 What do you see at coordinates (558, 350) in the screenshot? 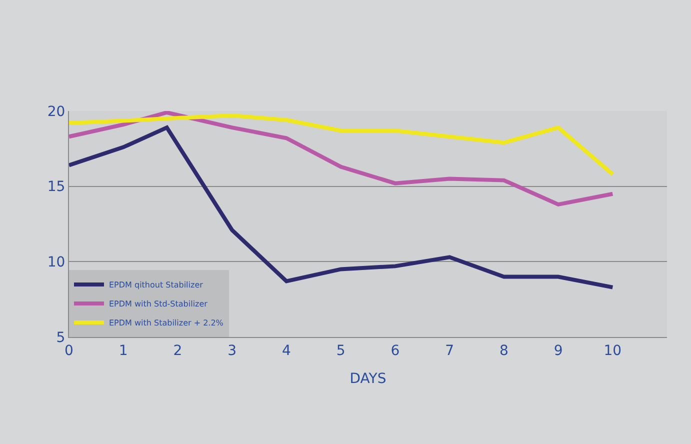
I see `x-tick-label: 9` at bounding box center [558, 350].